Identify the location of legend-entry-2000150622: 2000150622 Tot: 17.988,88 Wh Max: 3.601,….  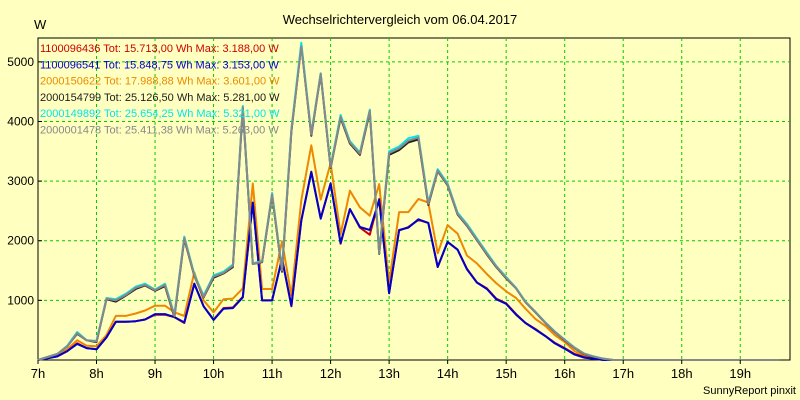
(160, 82).